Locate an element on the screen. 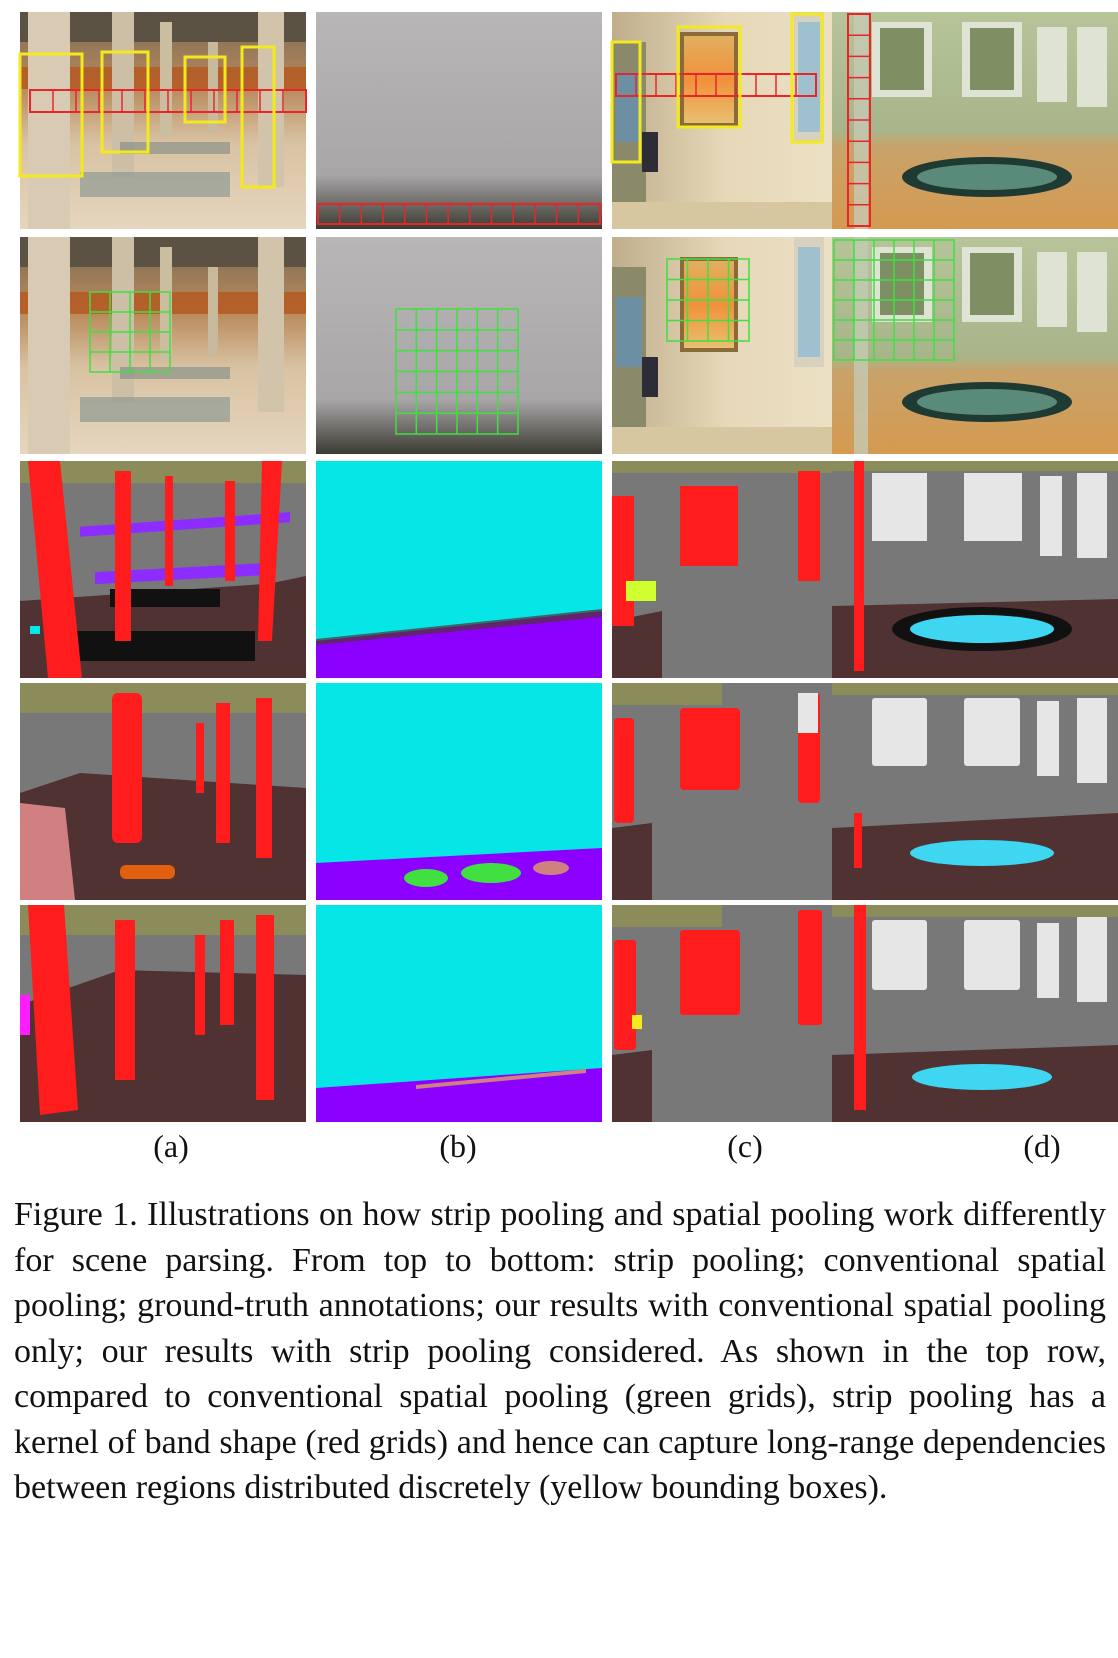 Image resolution: width=1118 pixels, height=1658 pixels. red-strip-grid is located at coordinates (459, 214).